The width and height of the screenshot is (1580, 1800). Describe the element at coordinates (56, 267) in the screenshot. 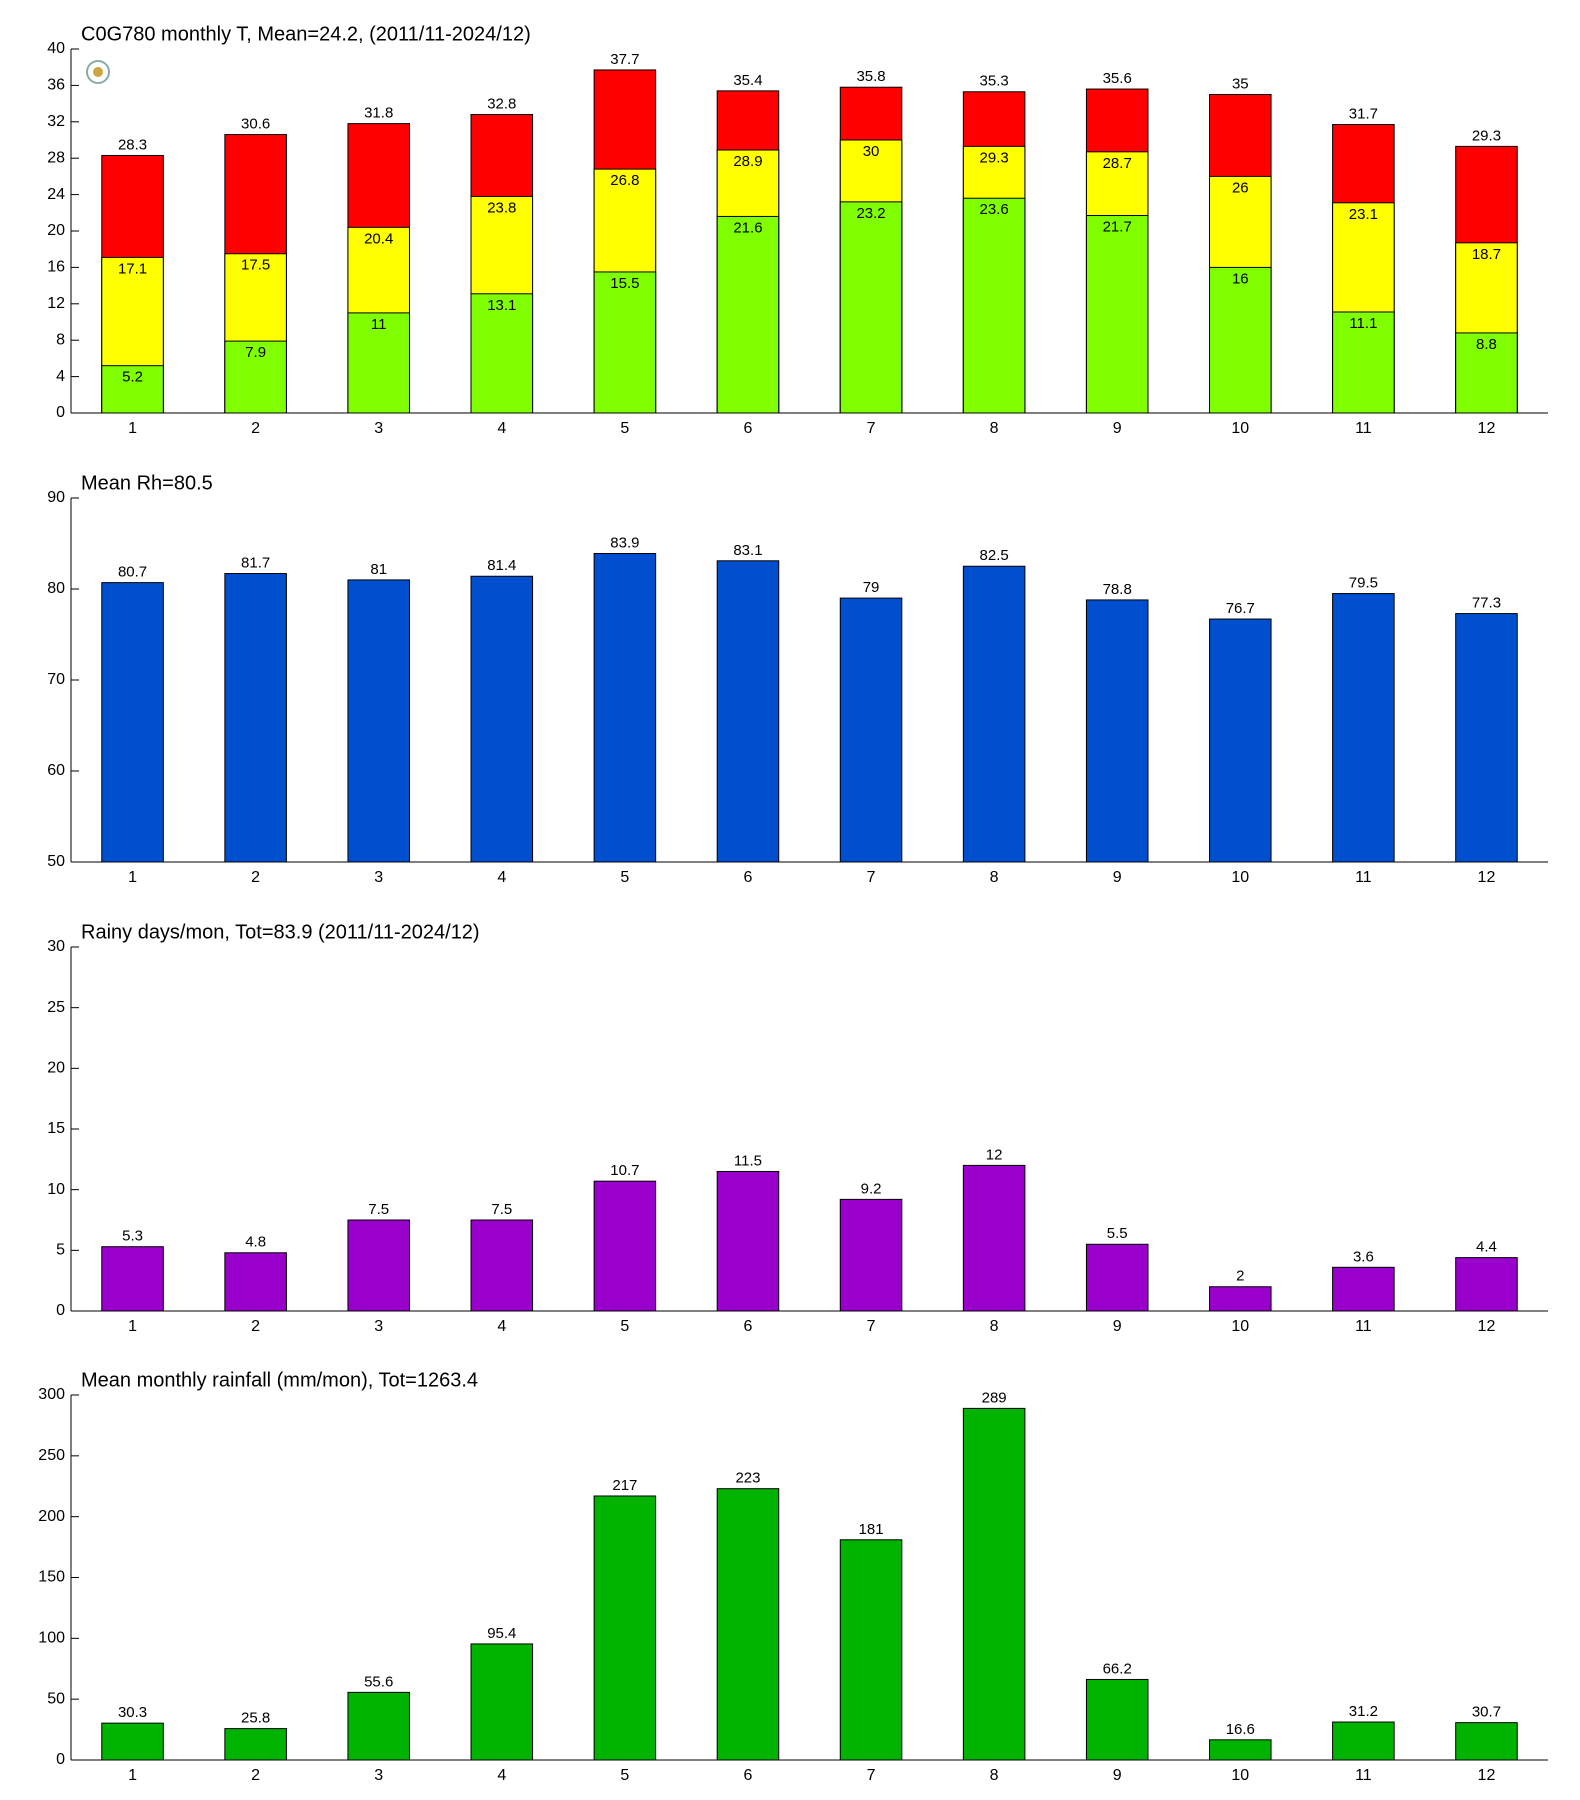

I see `y-tick-label: 16` at that location.